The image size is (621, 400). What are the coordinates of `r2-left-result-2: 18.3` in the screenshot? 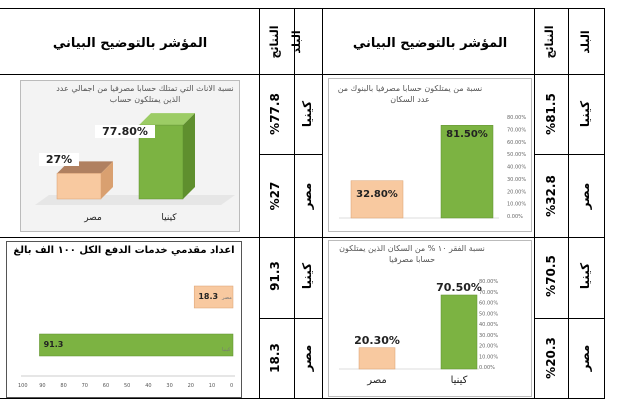 It's located at (275, 358).